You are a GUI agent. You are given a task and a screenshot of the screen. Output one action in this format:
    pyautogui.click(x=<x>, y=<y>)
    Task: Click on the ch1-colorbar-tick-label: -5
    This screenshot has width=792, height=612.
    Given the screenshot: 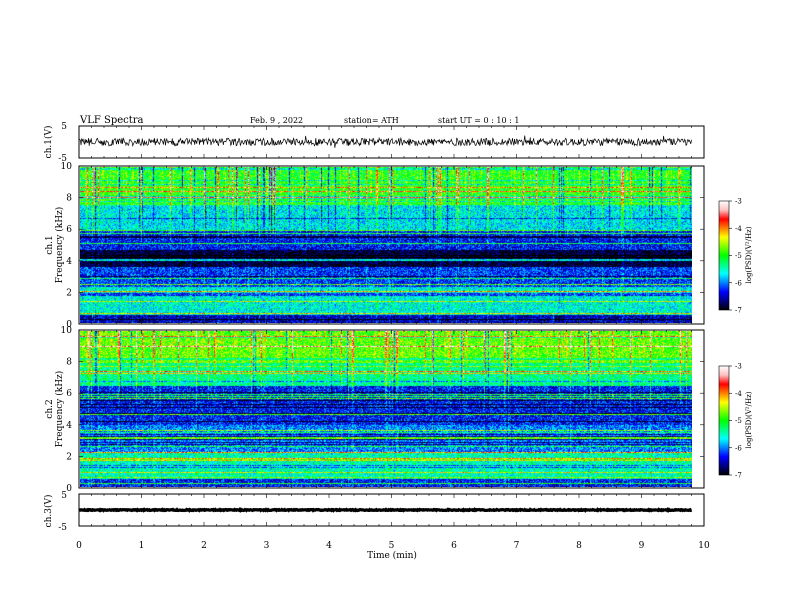 What is the action you would take?
    pyautogui.click(x=738, y=256)
    